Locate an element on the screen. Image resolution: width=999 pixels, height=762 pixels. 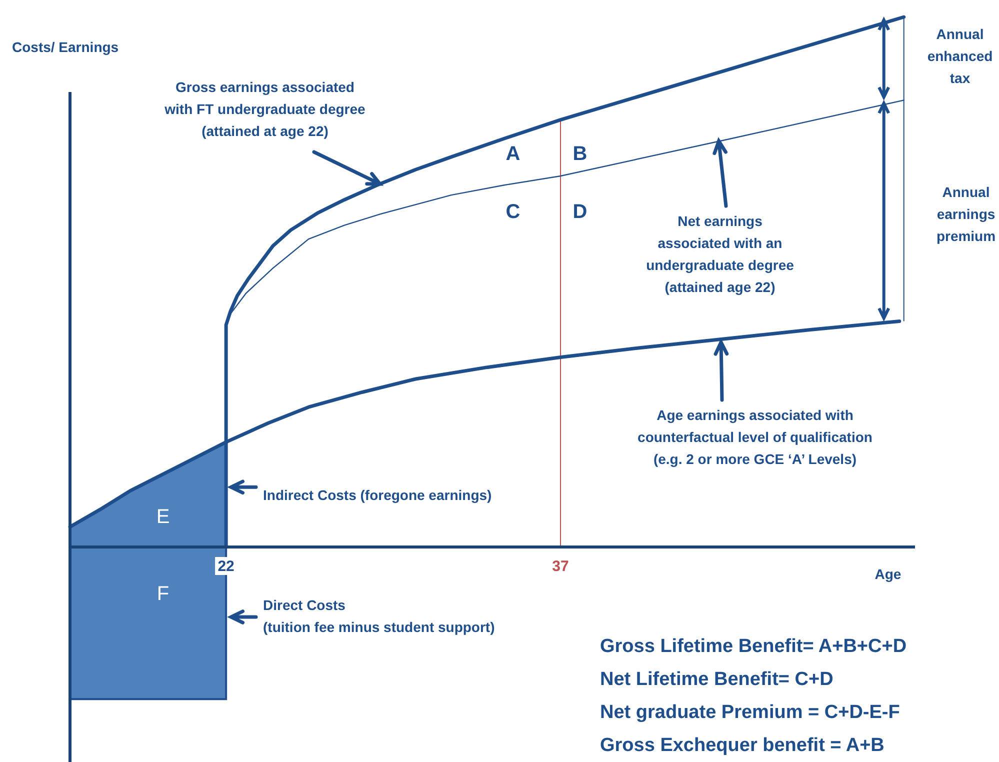
annotation: E is located at coordinates (163, 517).